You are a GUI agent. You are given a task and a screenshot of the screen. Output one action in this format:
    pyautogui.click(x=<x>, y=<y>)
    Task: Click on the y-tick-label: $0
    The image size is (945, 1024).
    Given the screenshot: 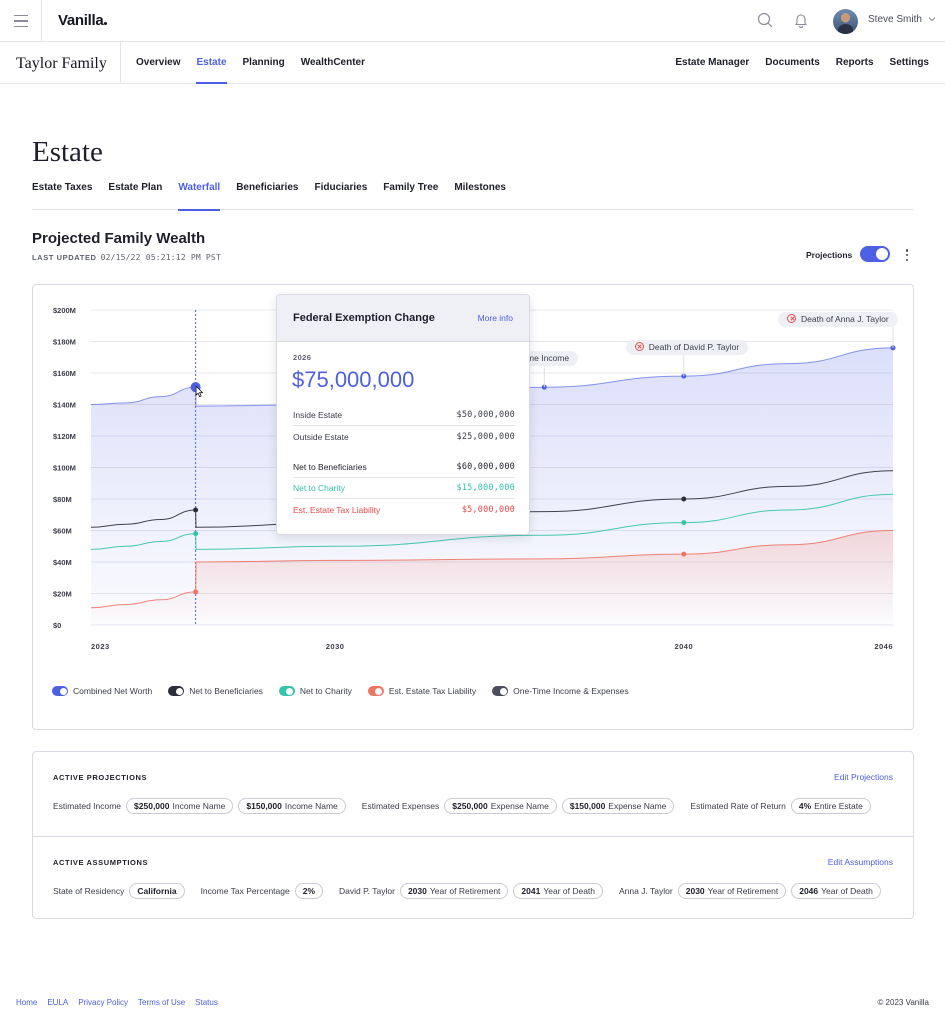 What is the action you would take?
    pyautogui.click(x=57, y=625)
    